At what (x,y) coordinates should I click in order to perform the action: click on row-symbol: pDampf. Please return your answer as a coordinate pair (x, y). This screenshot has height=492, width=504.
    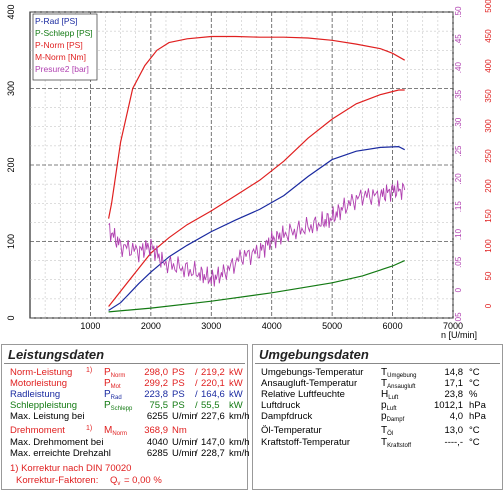
    Looking at the image, I should click on (392, 417).